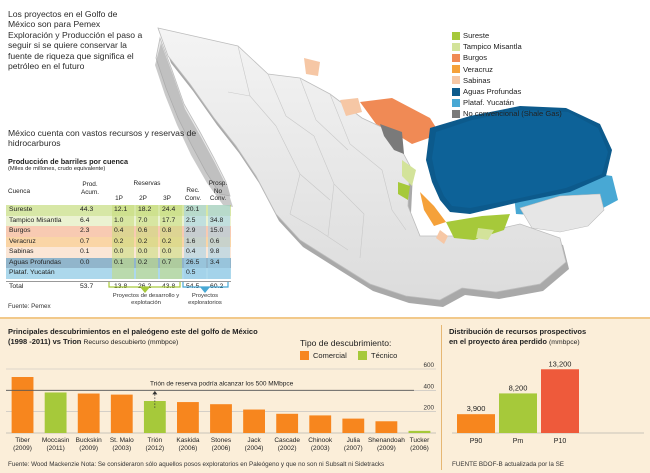 Image resolution: width=650 pixels, height=473 pixels. I want to click on cell-p2: 7.0, so click(147, 220).